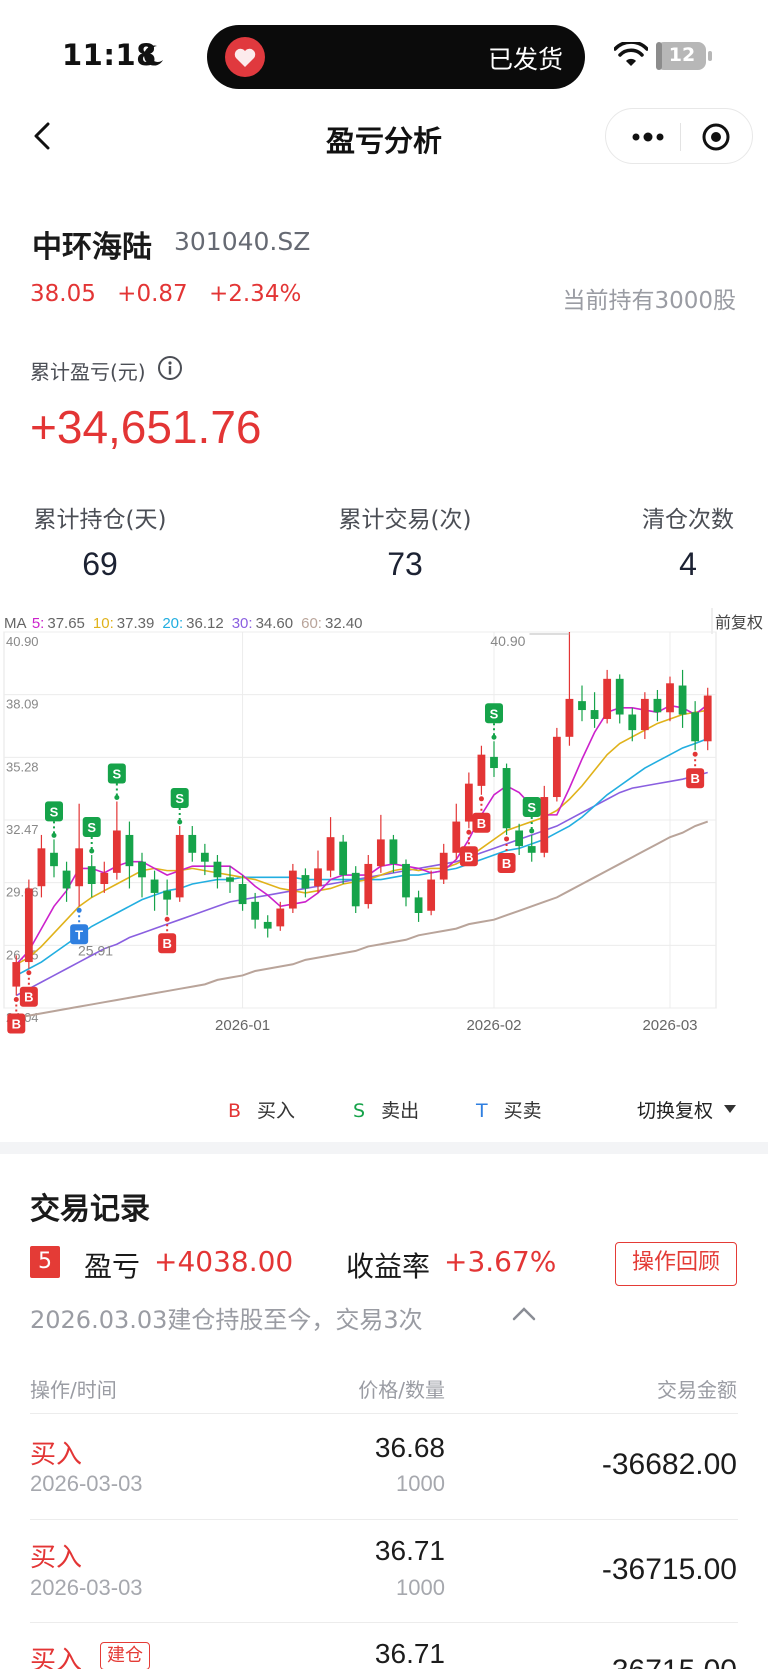 Image resolution: width=768 pixels, height=1669 pixels. I want to click on chevron-up-icon, so click(524, 1314).